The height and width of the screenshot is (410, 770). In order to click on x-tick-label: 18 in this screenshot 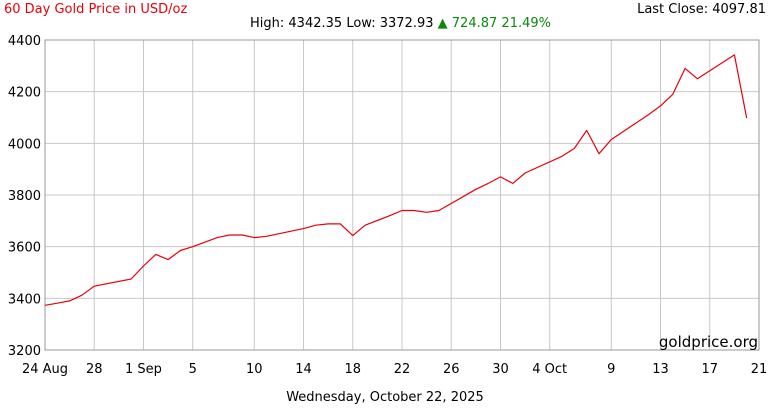, I will do `click(352, 369)`.